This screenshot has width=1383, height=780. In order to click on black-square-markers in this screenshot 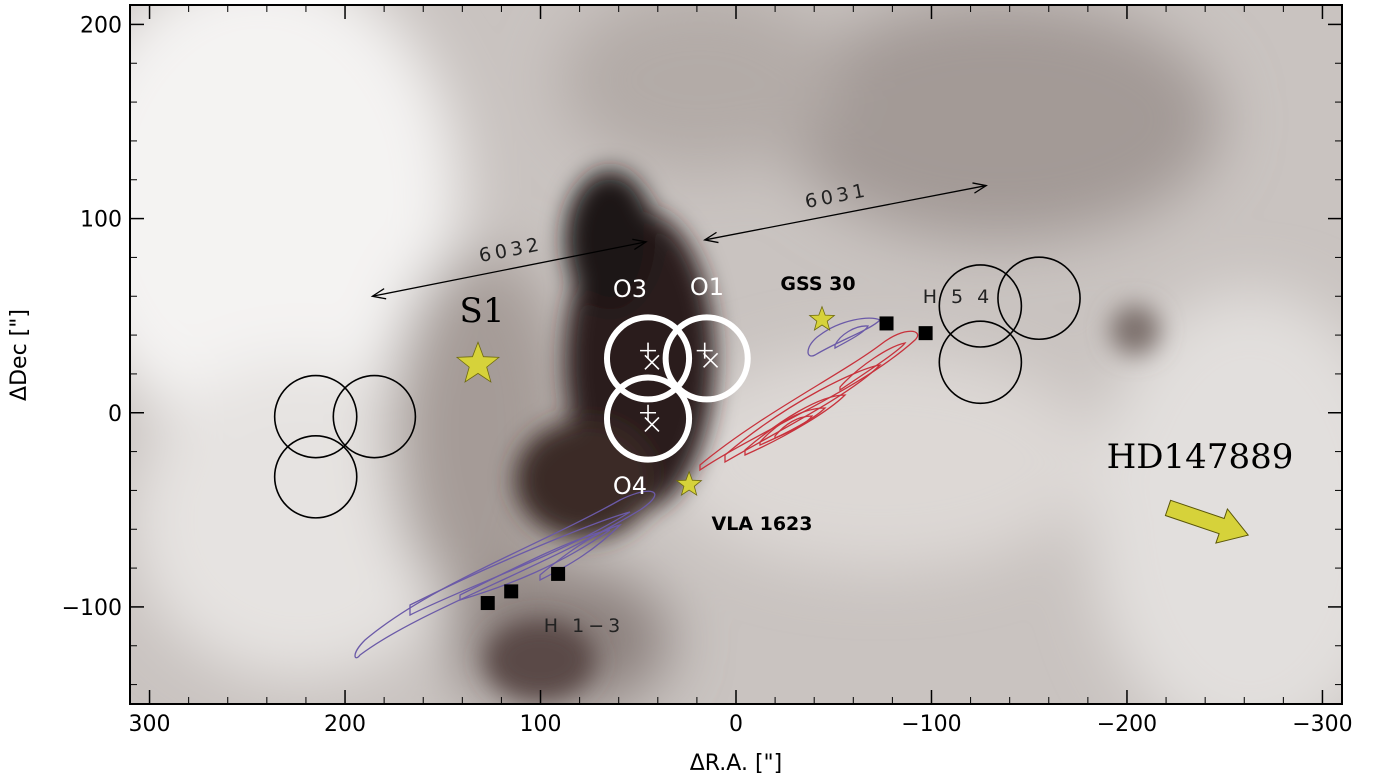, I will do `click(706, 463)`.